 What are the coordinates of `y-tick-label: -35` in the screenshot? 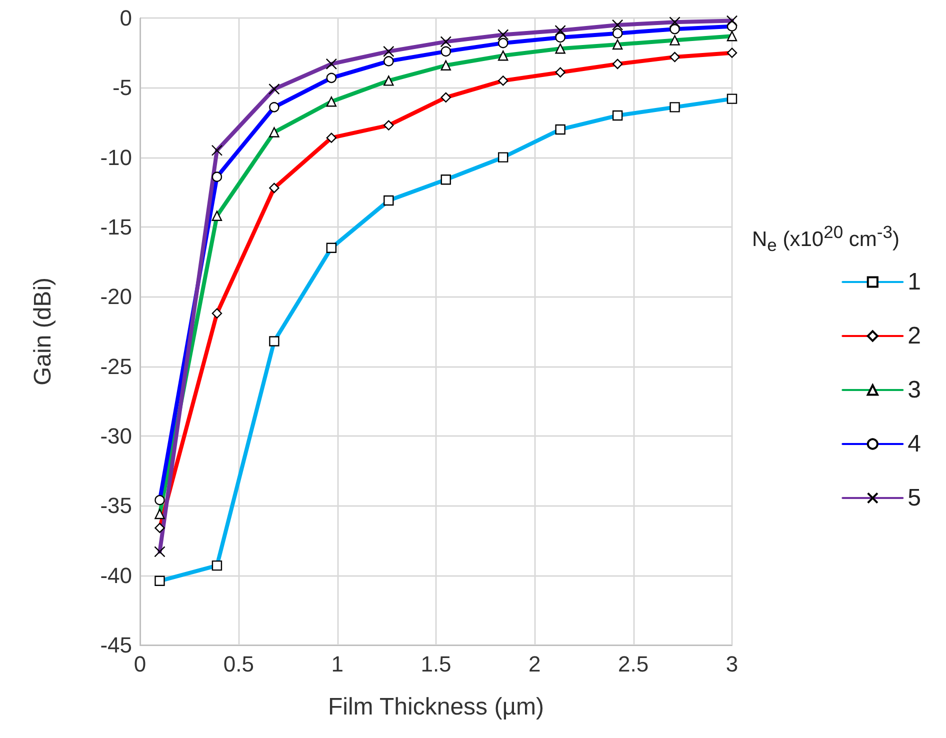 It's located at (116, 505).